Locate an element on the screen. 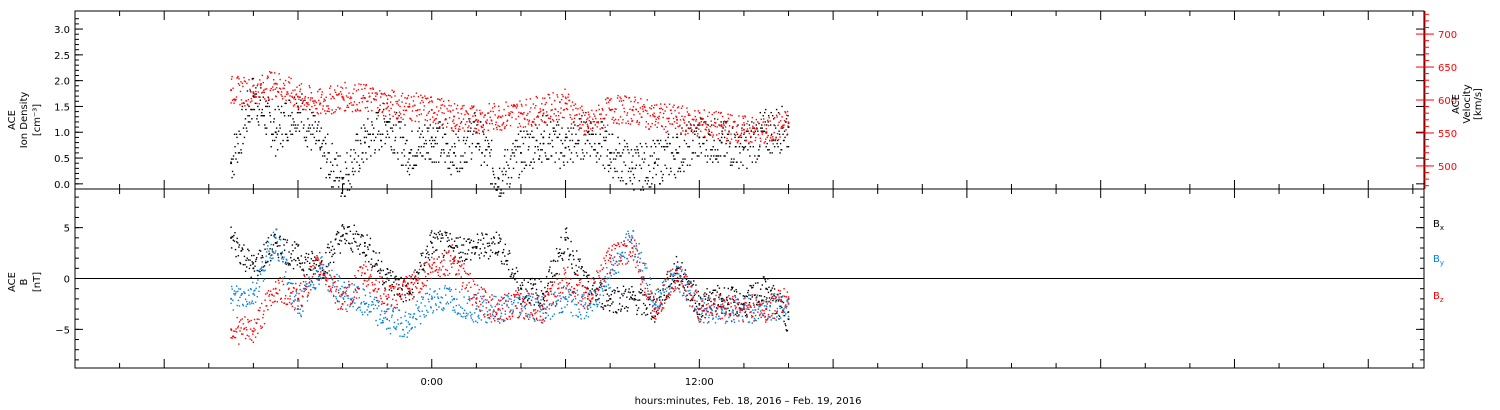 The width and height of the screenshot is (1500, 410). bx-series-point is located at coordinates (632, 298).